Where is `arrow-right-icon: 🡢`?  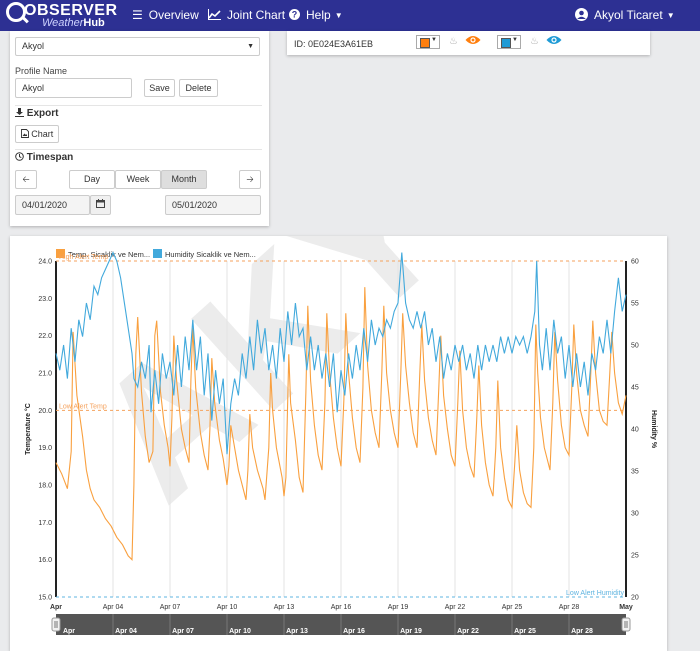
arrow-right-icon: 🡢 is located at coordinates (250, 179).